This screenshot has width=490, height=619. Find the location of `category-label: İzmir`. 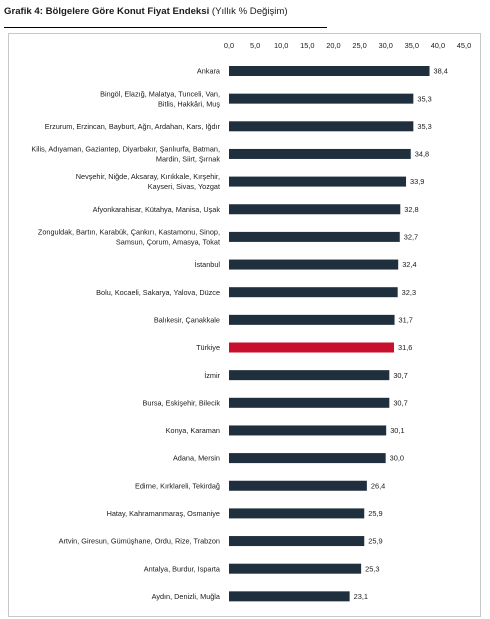

category-label: İzmir is located at coordinates (212, 375).